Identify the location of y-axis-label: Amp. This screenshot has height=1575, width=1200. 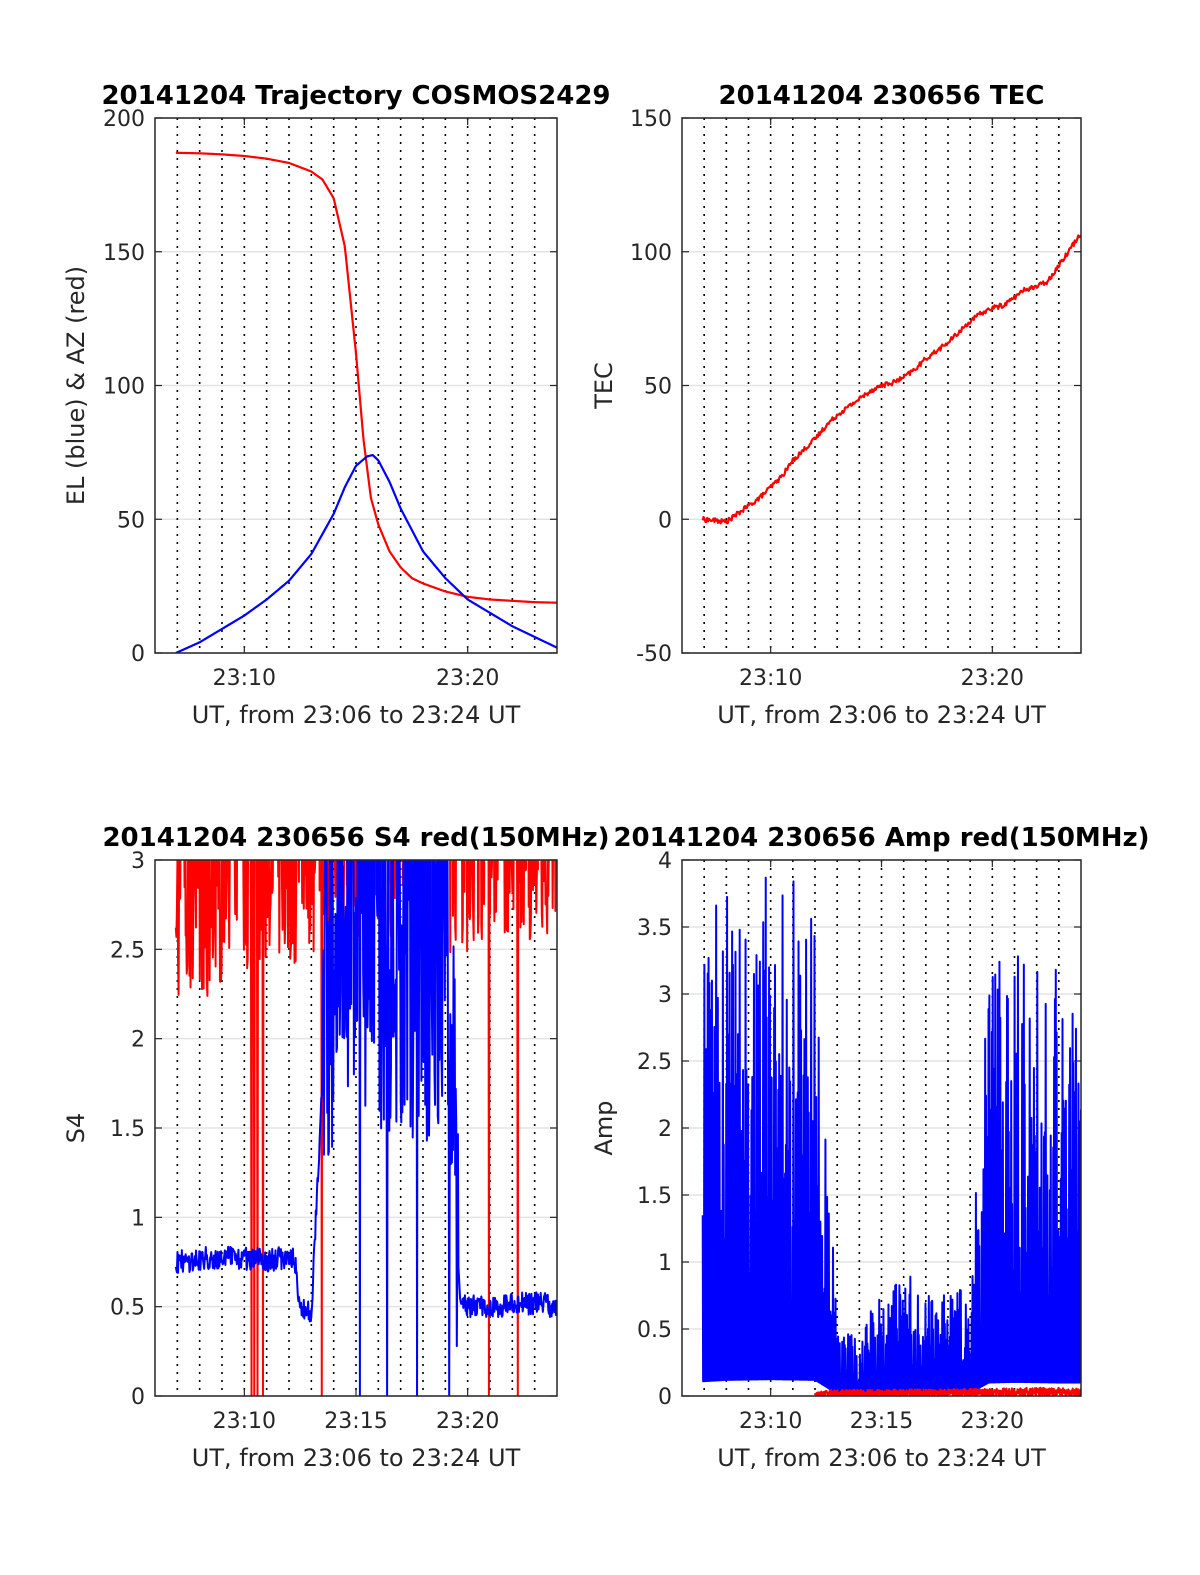
(604, 1127).